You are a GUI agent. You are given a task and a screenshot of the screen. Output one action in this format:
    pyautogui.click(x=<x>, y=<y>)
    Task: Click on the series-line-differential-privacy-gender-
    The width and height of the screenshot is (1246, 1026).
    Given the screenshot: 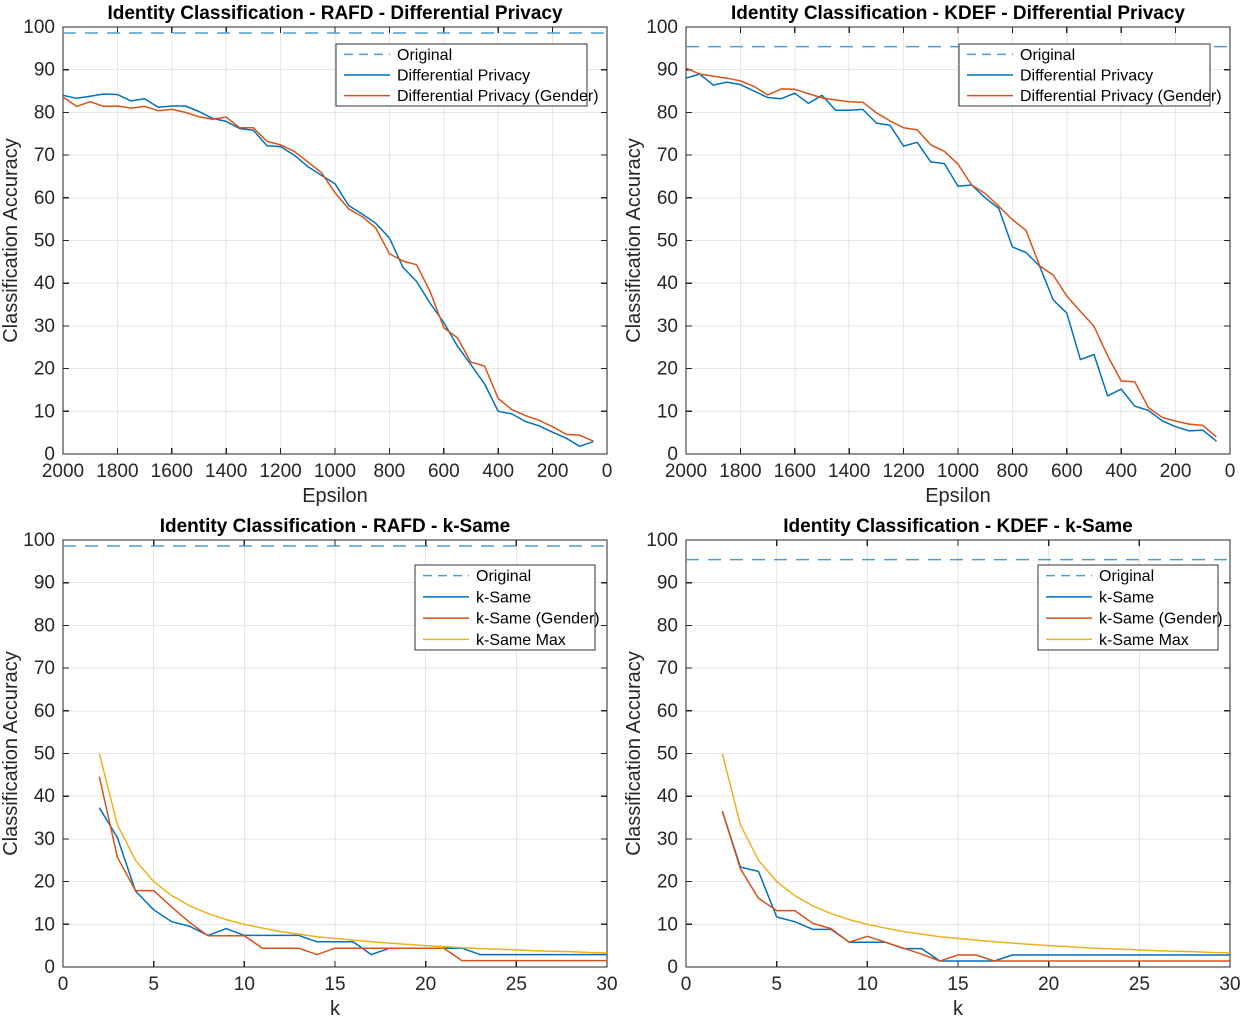 What is the action you would take?
    pyautogui.click(x=328, y=269)
    